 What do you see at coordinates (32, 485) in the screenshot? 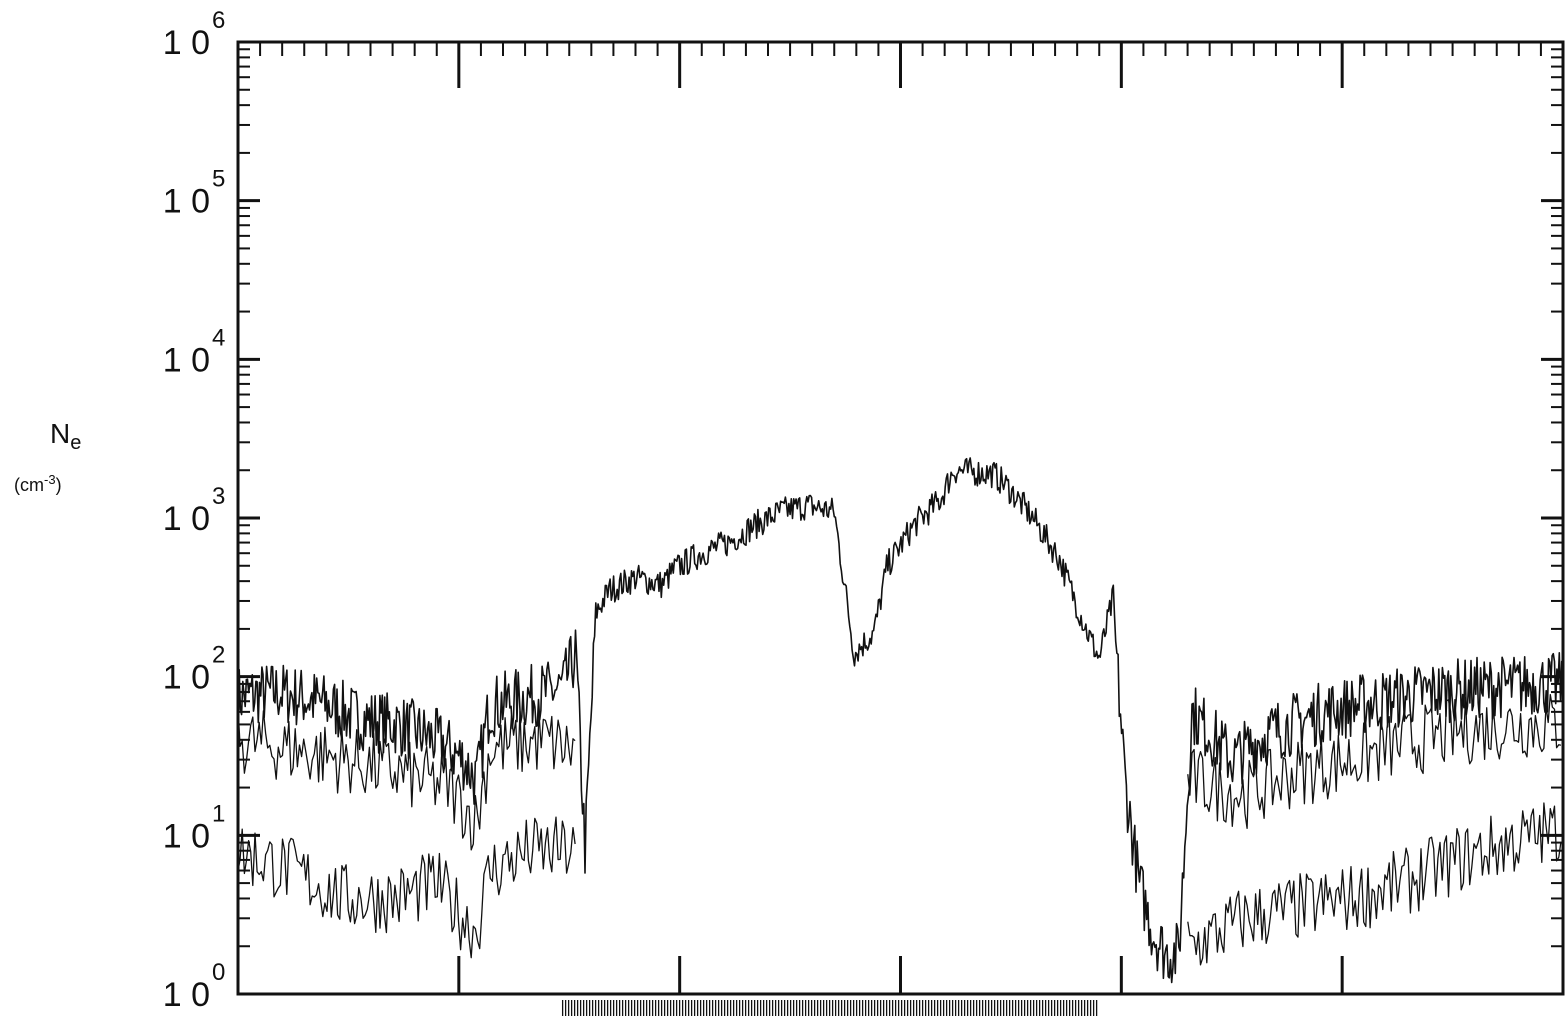
I see `y-axis-units-text: cm` at bounding box center [32, 485].